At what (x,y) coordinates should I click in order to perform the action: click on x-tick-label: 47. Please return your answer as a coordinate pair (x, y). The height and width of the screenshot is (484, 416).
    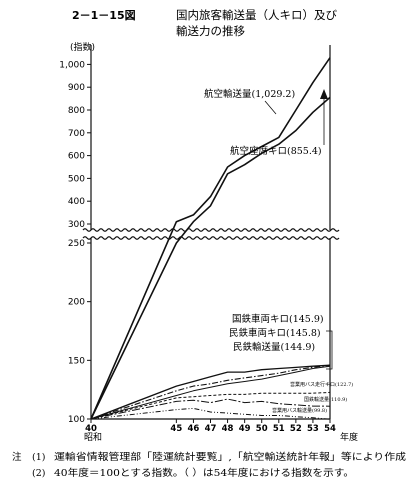
    Looking at the image, I should click on (211, 429).